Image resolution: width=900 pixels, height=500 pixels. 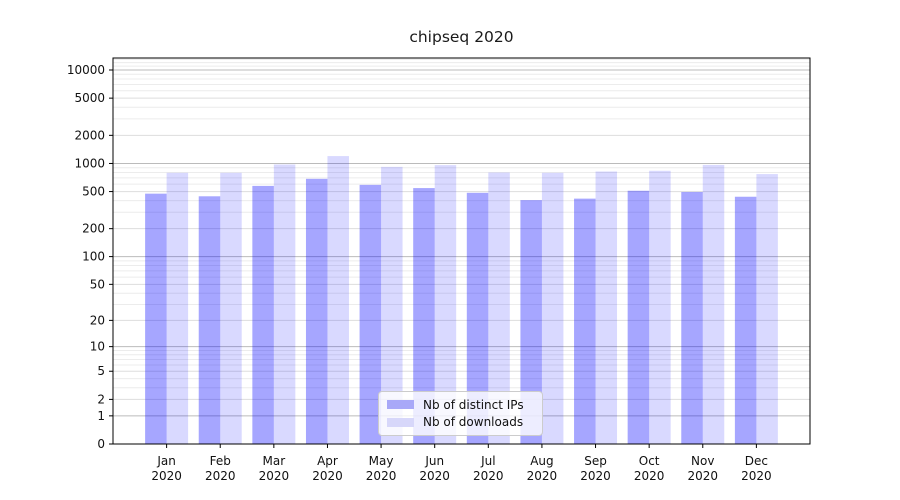 What do you see at coordinates (473, 422) in the screenshot?
I see `legend-label-downloads: Nb of downloads` at bounding box center [473, 422].